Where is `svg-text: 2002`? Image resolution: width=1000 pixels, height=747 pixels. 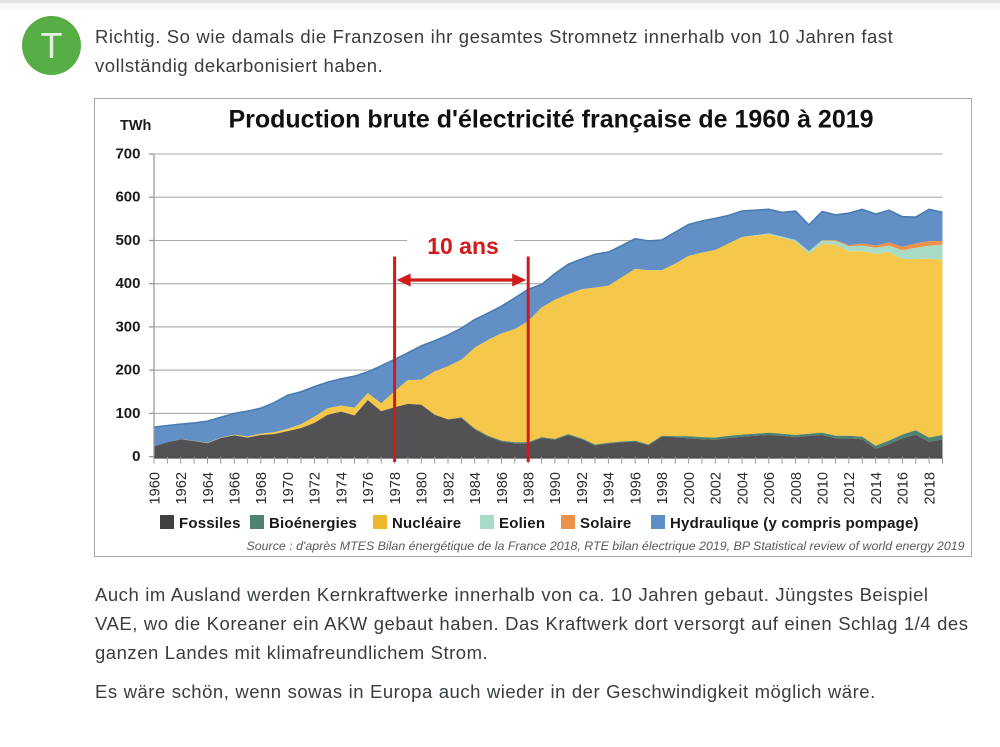 svg-text: 2002 is located at coordinates (717, 488).